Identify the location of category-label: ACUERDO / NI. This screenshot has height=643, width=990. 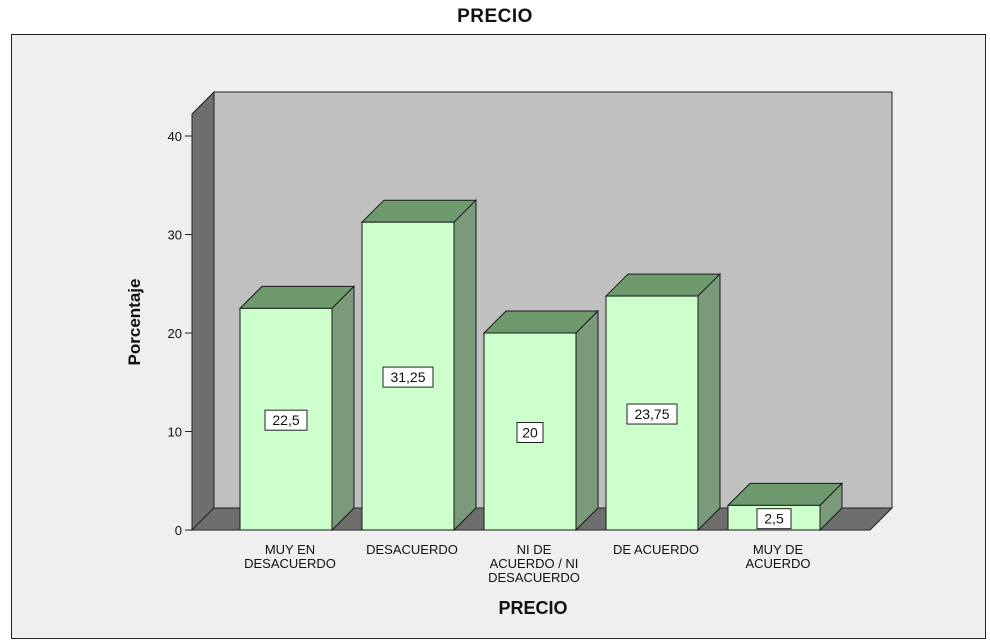
(534, 563).